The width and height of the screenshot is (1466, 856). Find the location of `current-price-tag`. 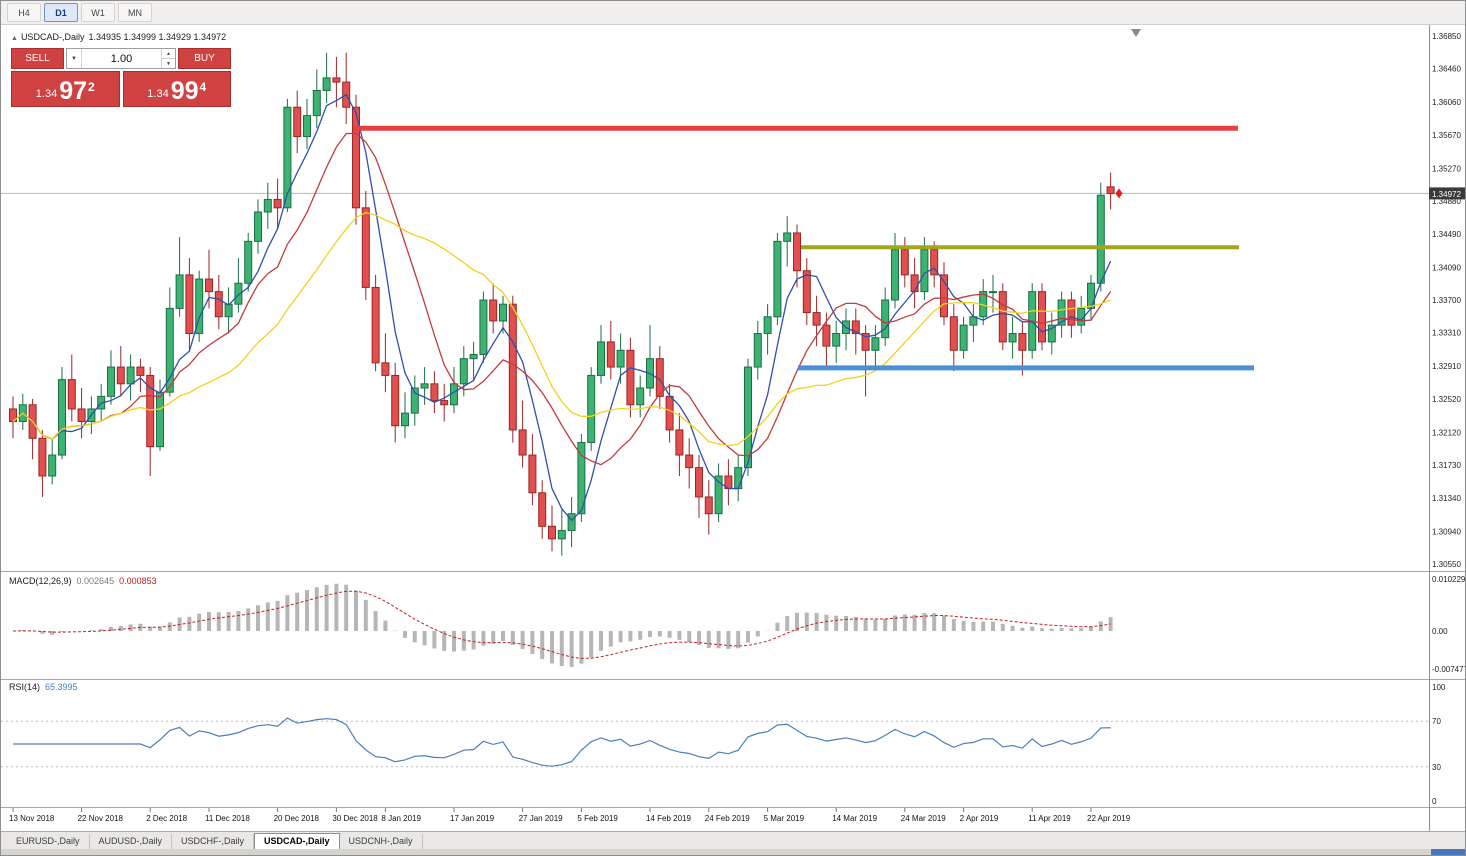

current-price-tag is located at coordinates (1447, 193).